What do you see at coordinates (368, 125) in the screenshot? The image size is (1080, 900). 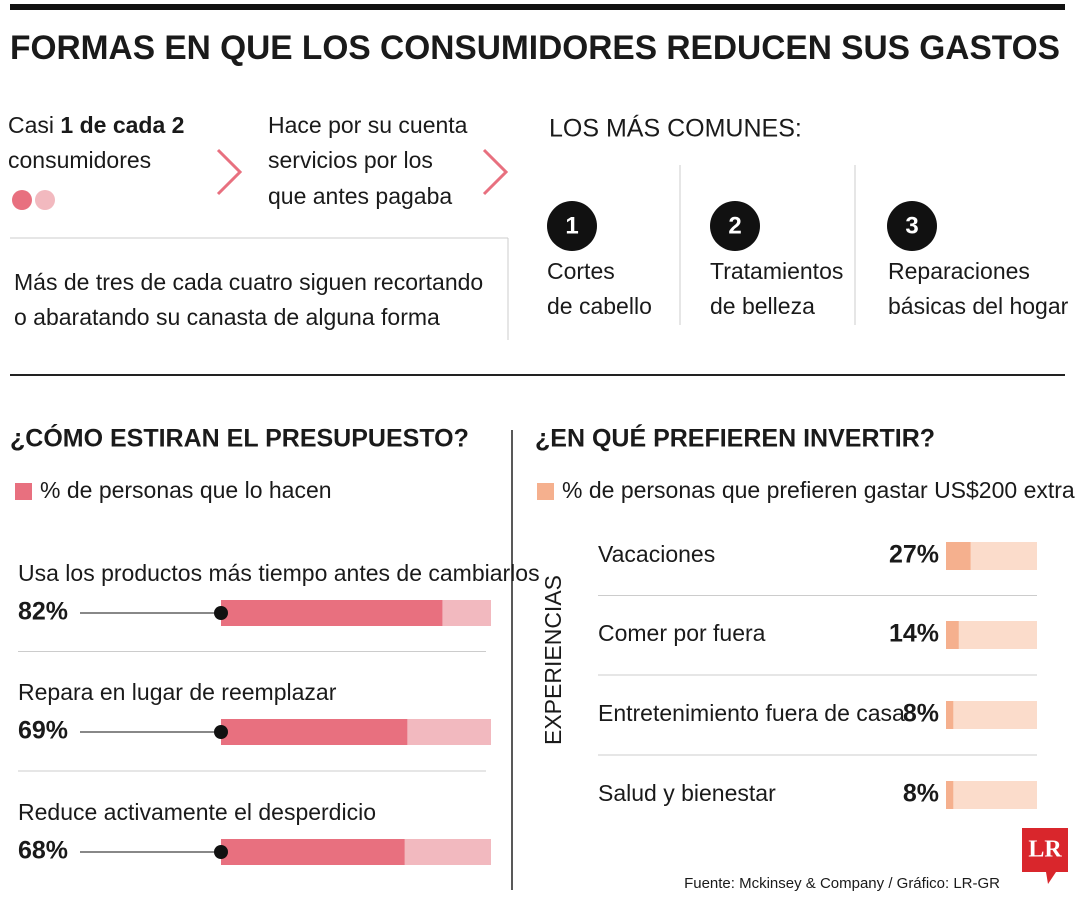 I see `action-line: Hace por su cuenta` at bounding box center [368, 125].